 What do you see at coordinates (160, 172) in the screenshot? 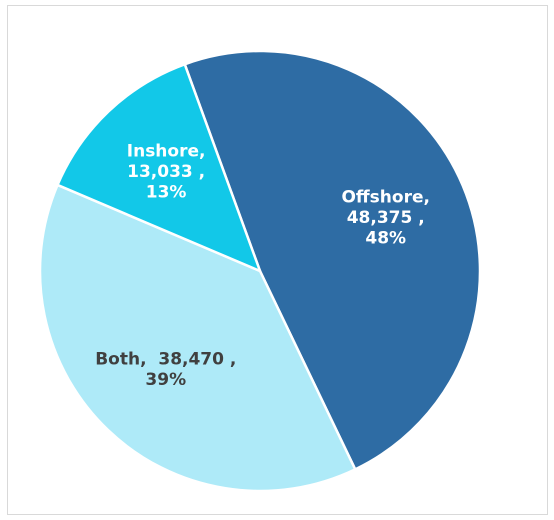
I see `label-part: 13,033` at bounding box center [160, 172].